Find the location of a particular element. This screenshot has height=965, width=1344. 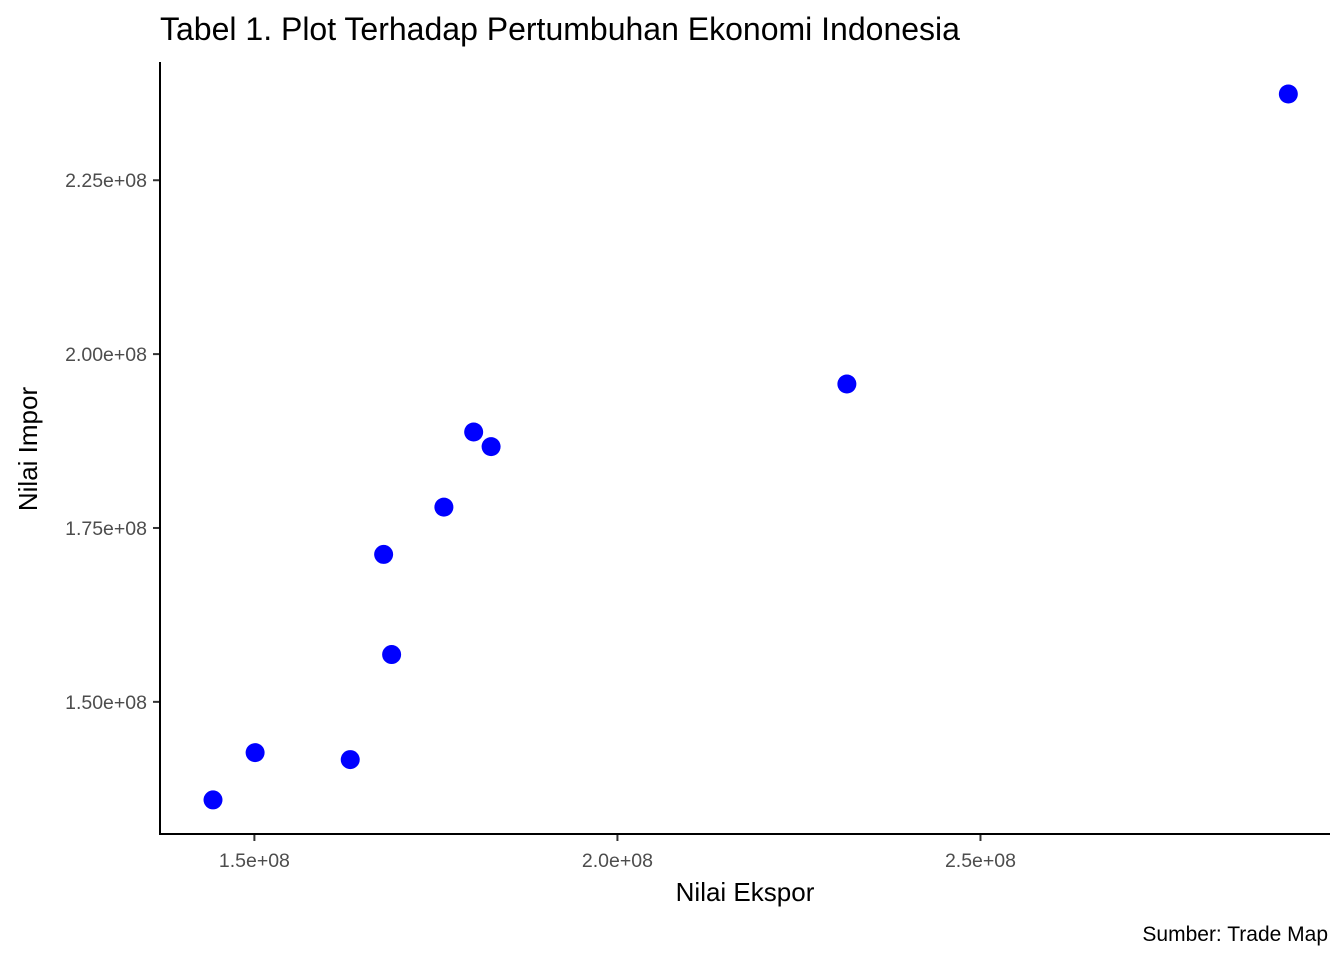

y-tick-label: 1.50e+08 is located at coordinates (106, 703).